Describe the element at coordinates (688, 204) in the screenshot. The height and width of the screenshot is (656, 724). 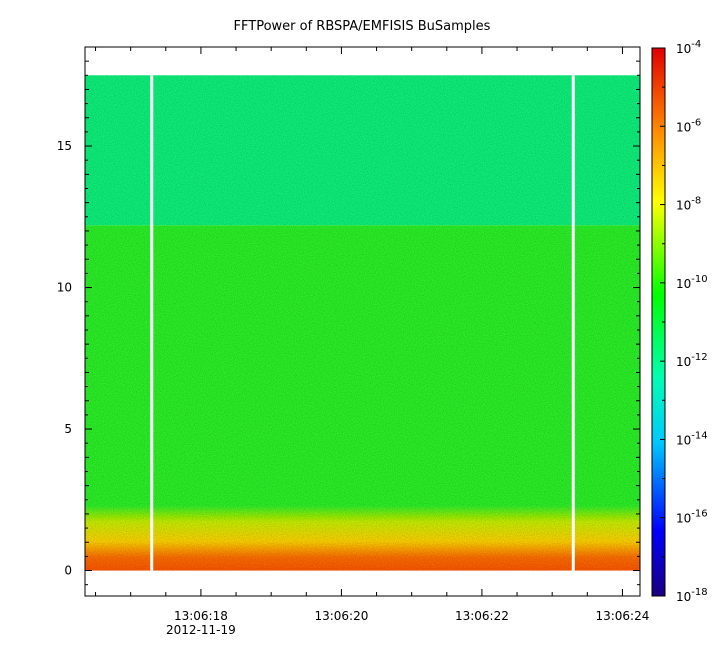
I see `colorbar-tick-label: 10⁻⁸` at that location.